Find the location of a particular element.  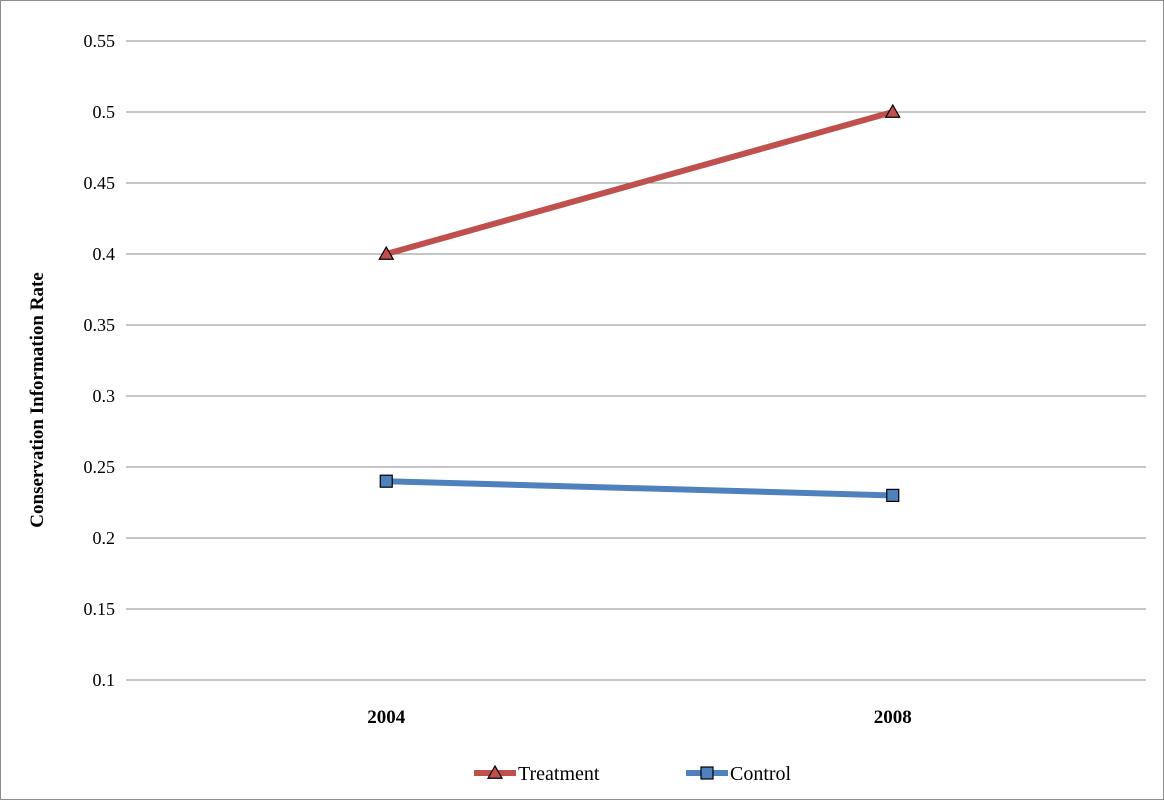

y-tick-label: 0.4 is located at coordinates (104, 254).